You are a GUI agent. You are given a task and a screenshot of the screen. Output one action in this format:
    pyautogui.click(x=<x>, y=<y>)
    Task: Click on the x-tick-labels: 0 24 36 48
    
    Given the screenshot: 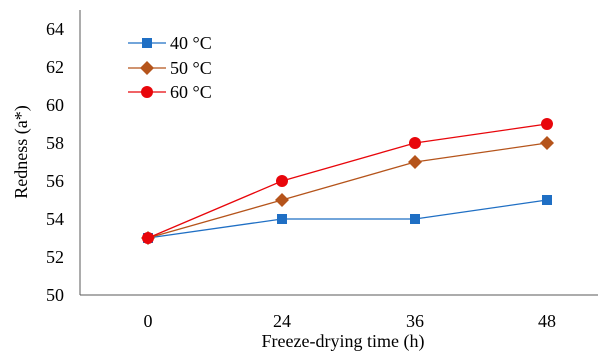 What is the action you would take?
    pyautogui.click(x=350, y=321)
    